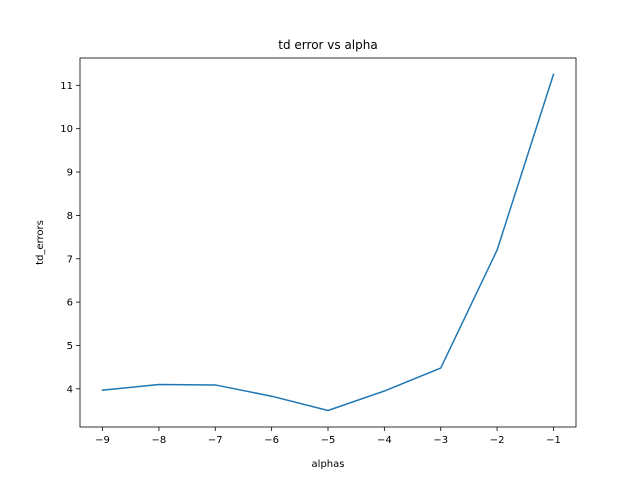 The height and width of the screenshot is (480, 640). I want to click on x-tick-label: −6, so click(271, 440).